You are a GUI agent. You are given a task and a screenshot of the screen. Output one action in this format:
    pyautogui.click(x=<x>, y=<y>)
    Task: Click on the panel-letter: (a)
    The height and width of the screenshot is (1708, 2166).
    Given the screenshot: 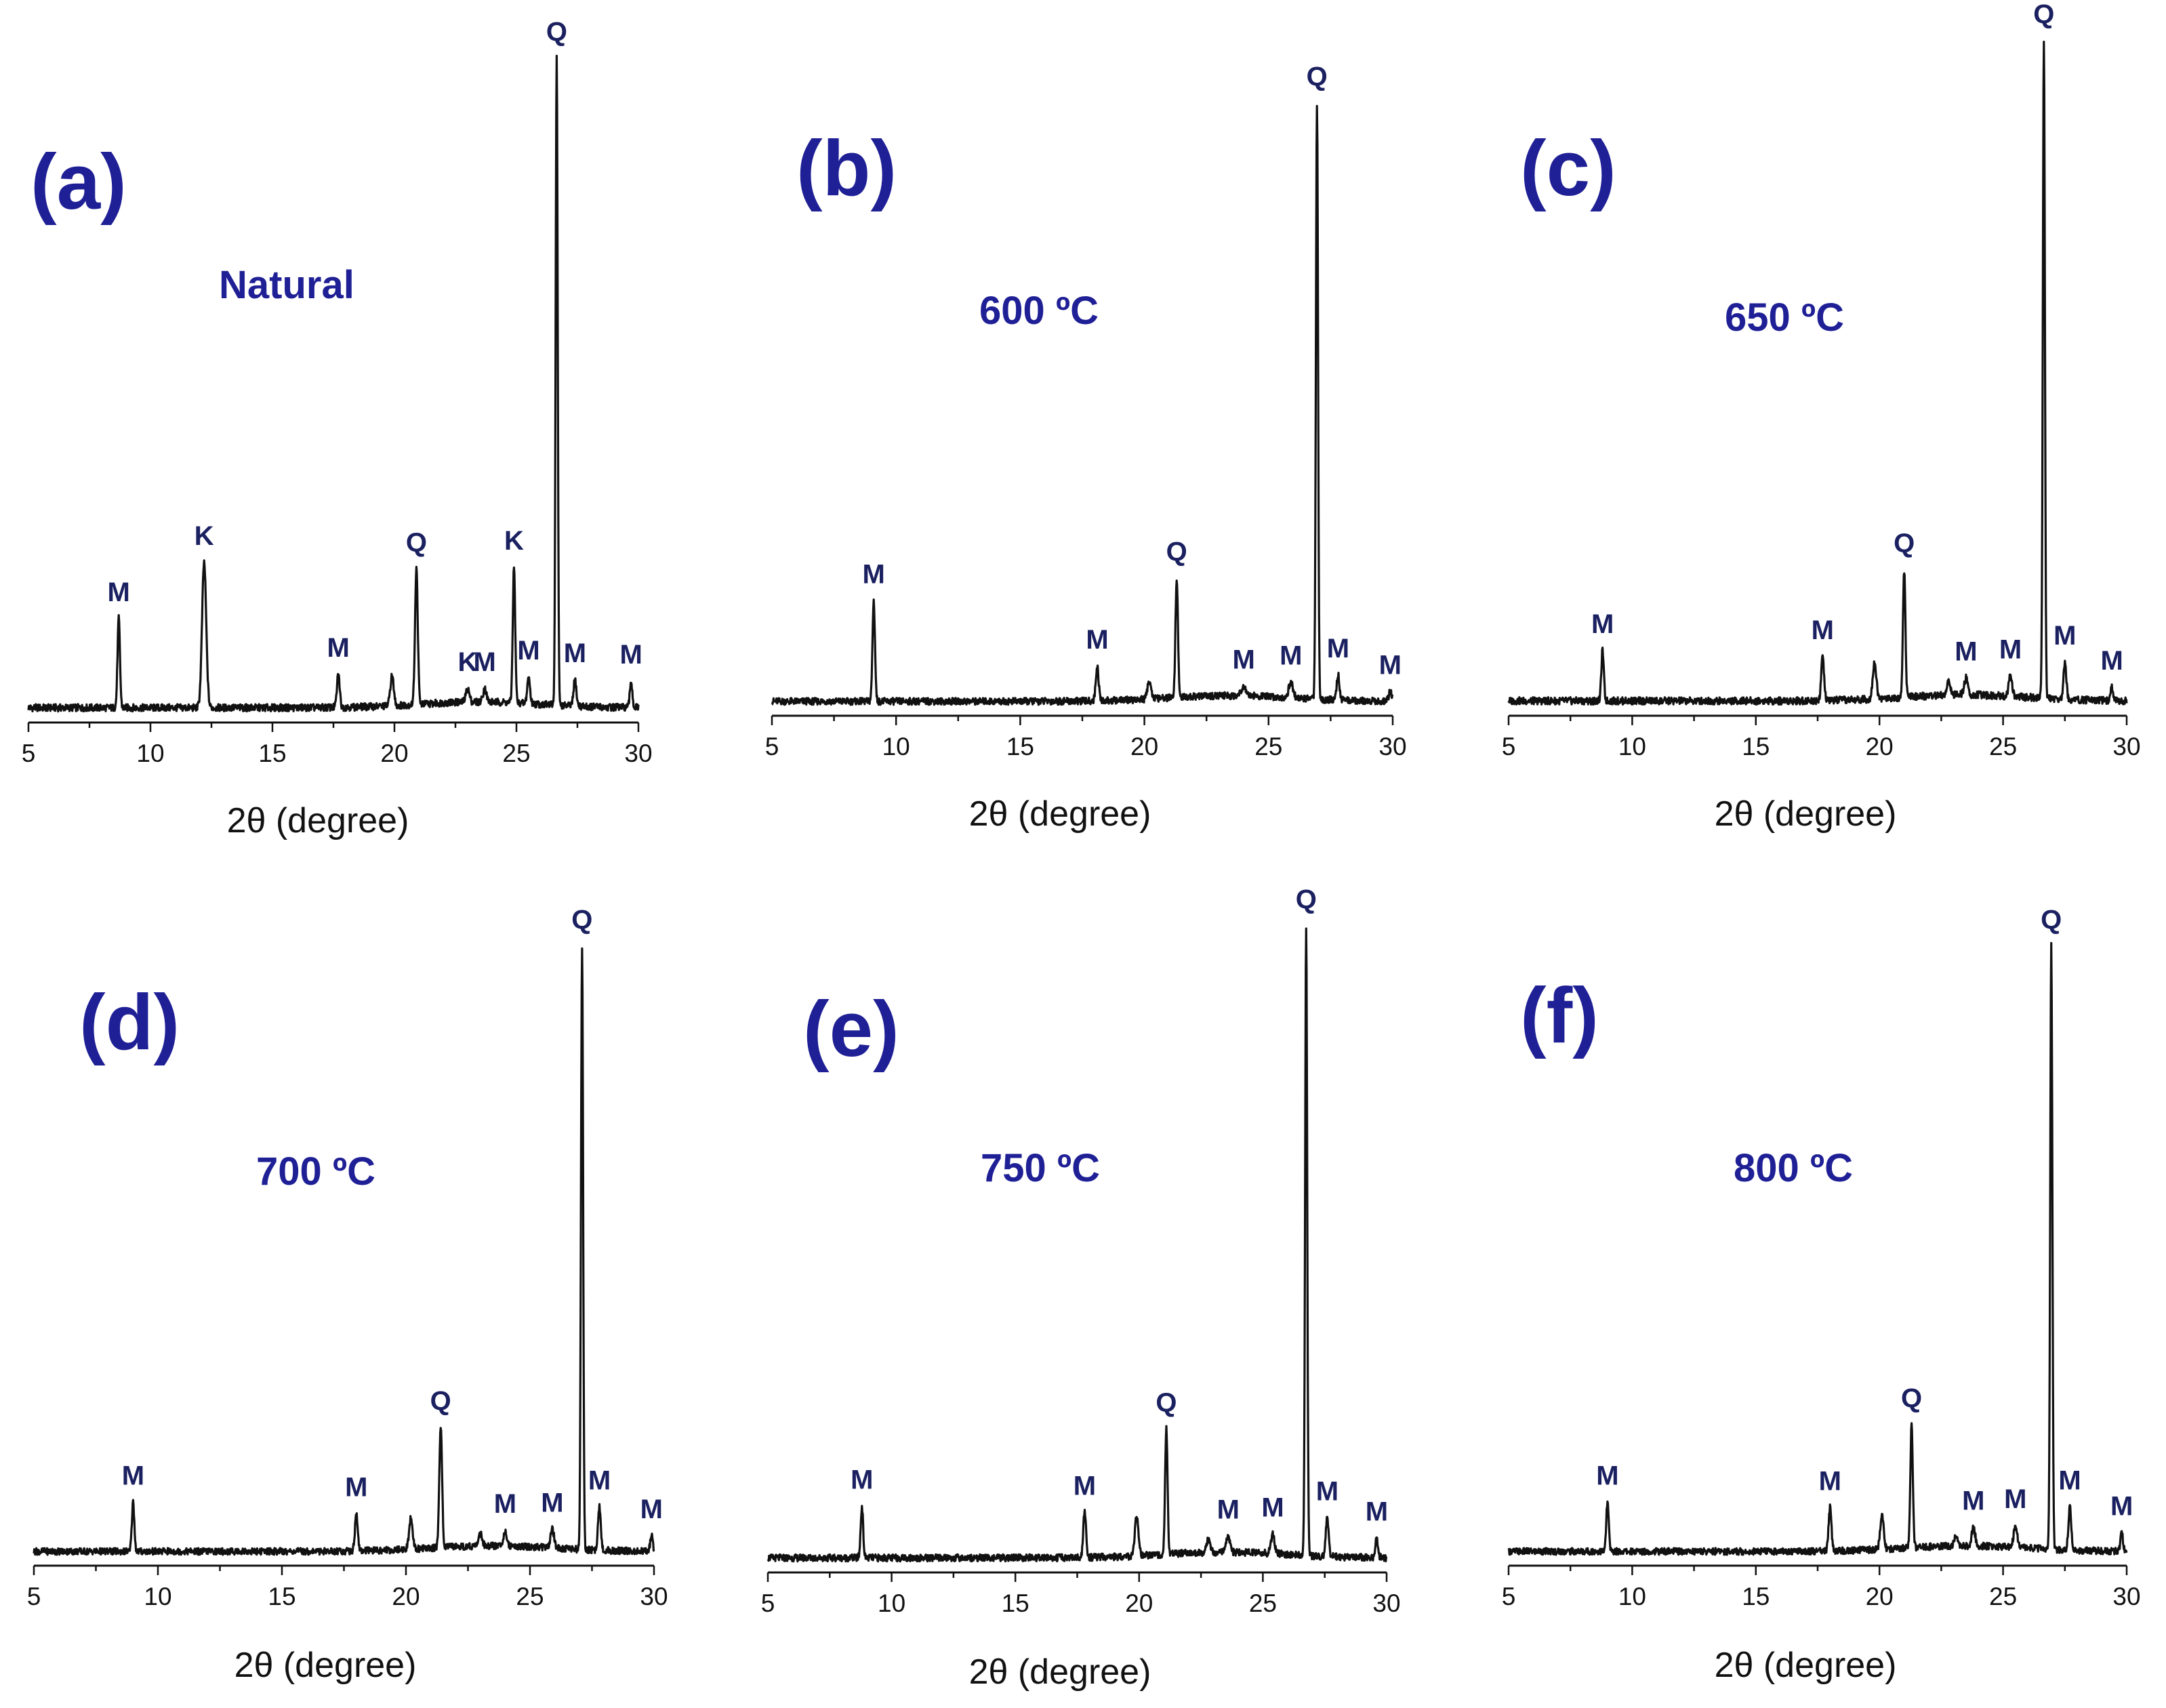 What is the action you would take?
    pyautogui.click(x=78, y=182)
    